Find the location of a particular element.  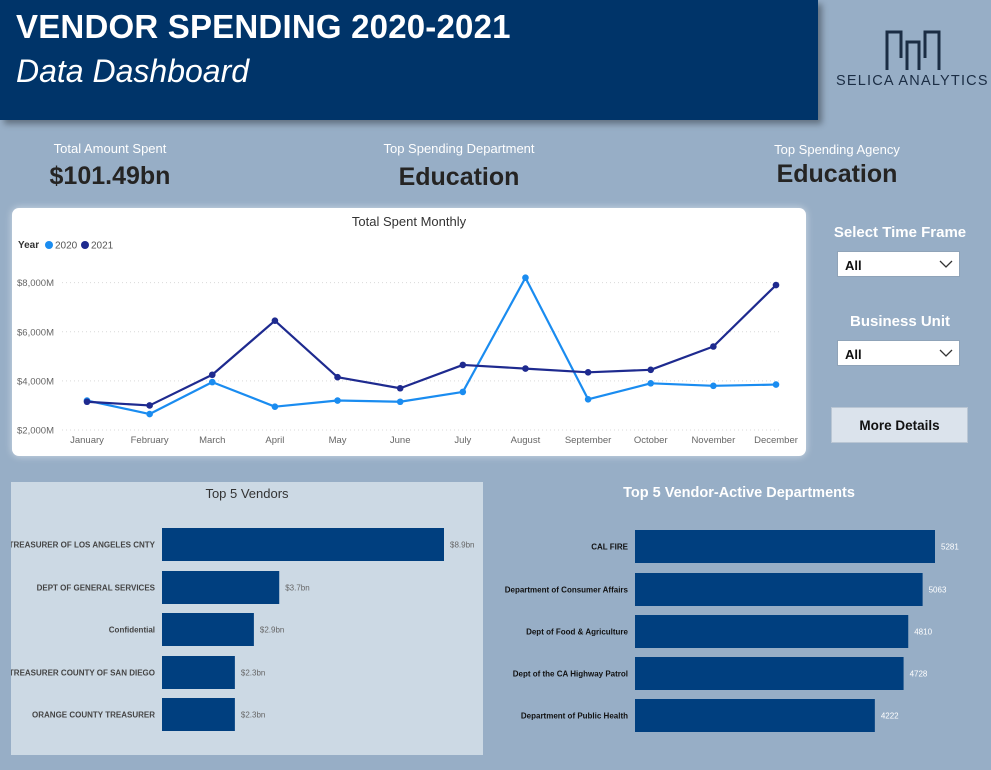

y-tick-label: $4,000M is located at coordinates (35, 381).